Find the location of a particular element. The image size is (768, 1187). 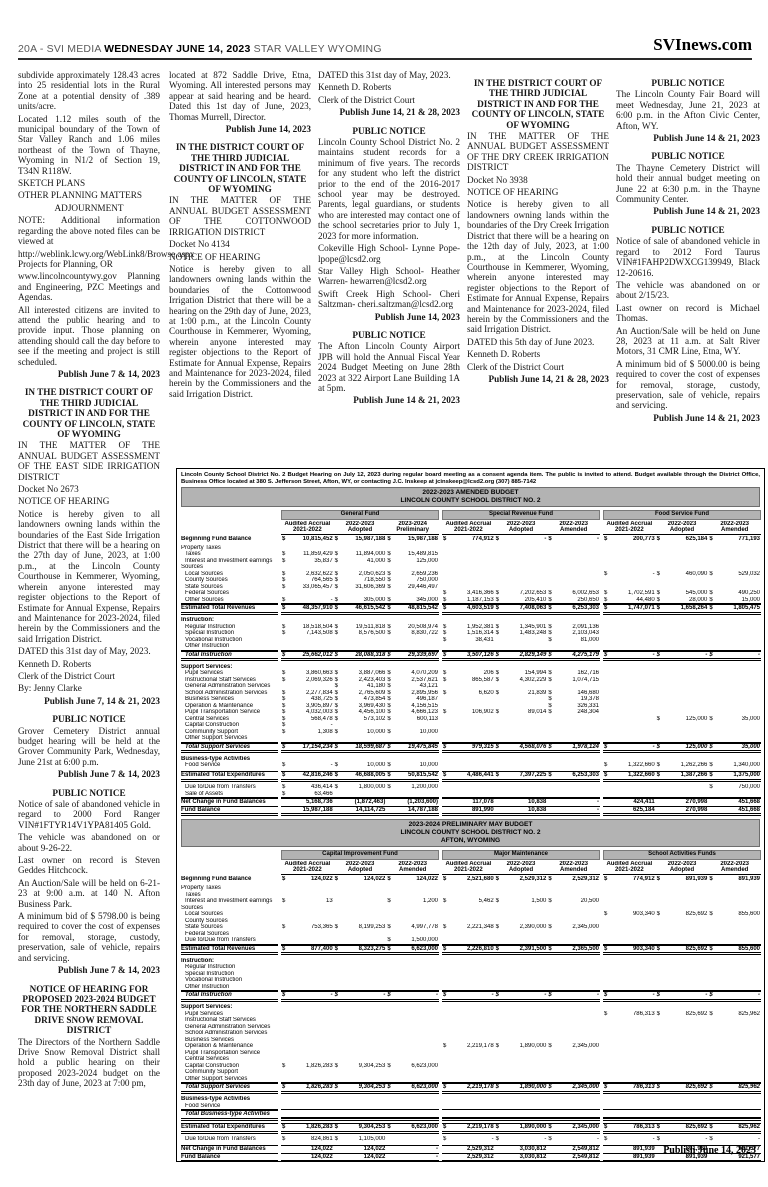

amount-cell: $3,887,066 is located at coordinates (360, 673).